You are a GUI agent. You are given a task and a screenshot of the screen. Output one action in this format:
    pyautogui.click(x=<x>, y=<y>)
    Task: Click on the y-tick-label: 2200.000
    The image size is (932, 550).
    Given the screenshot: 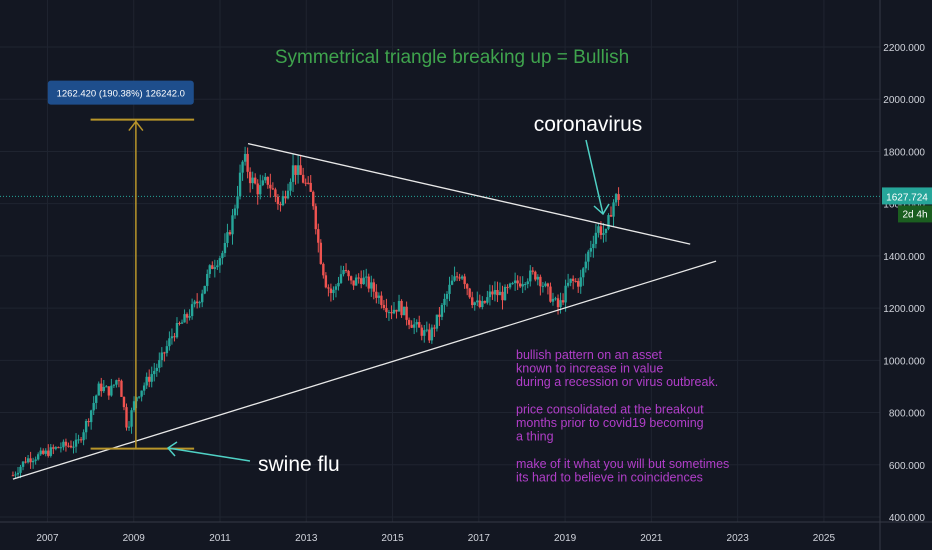 What is the action you would take?
    pyautogui.click(x=904, y=48)
    